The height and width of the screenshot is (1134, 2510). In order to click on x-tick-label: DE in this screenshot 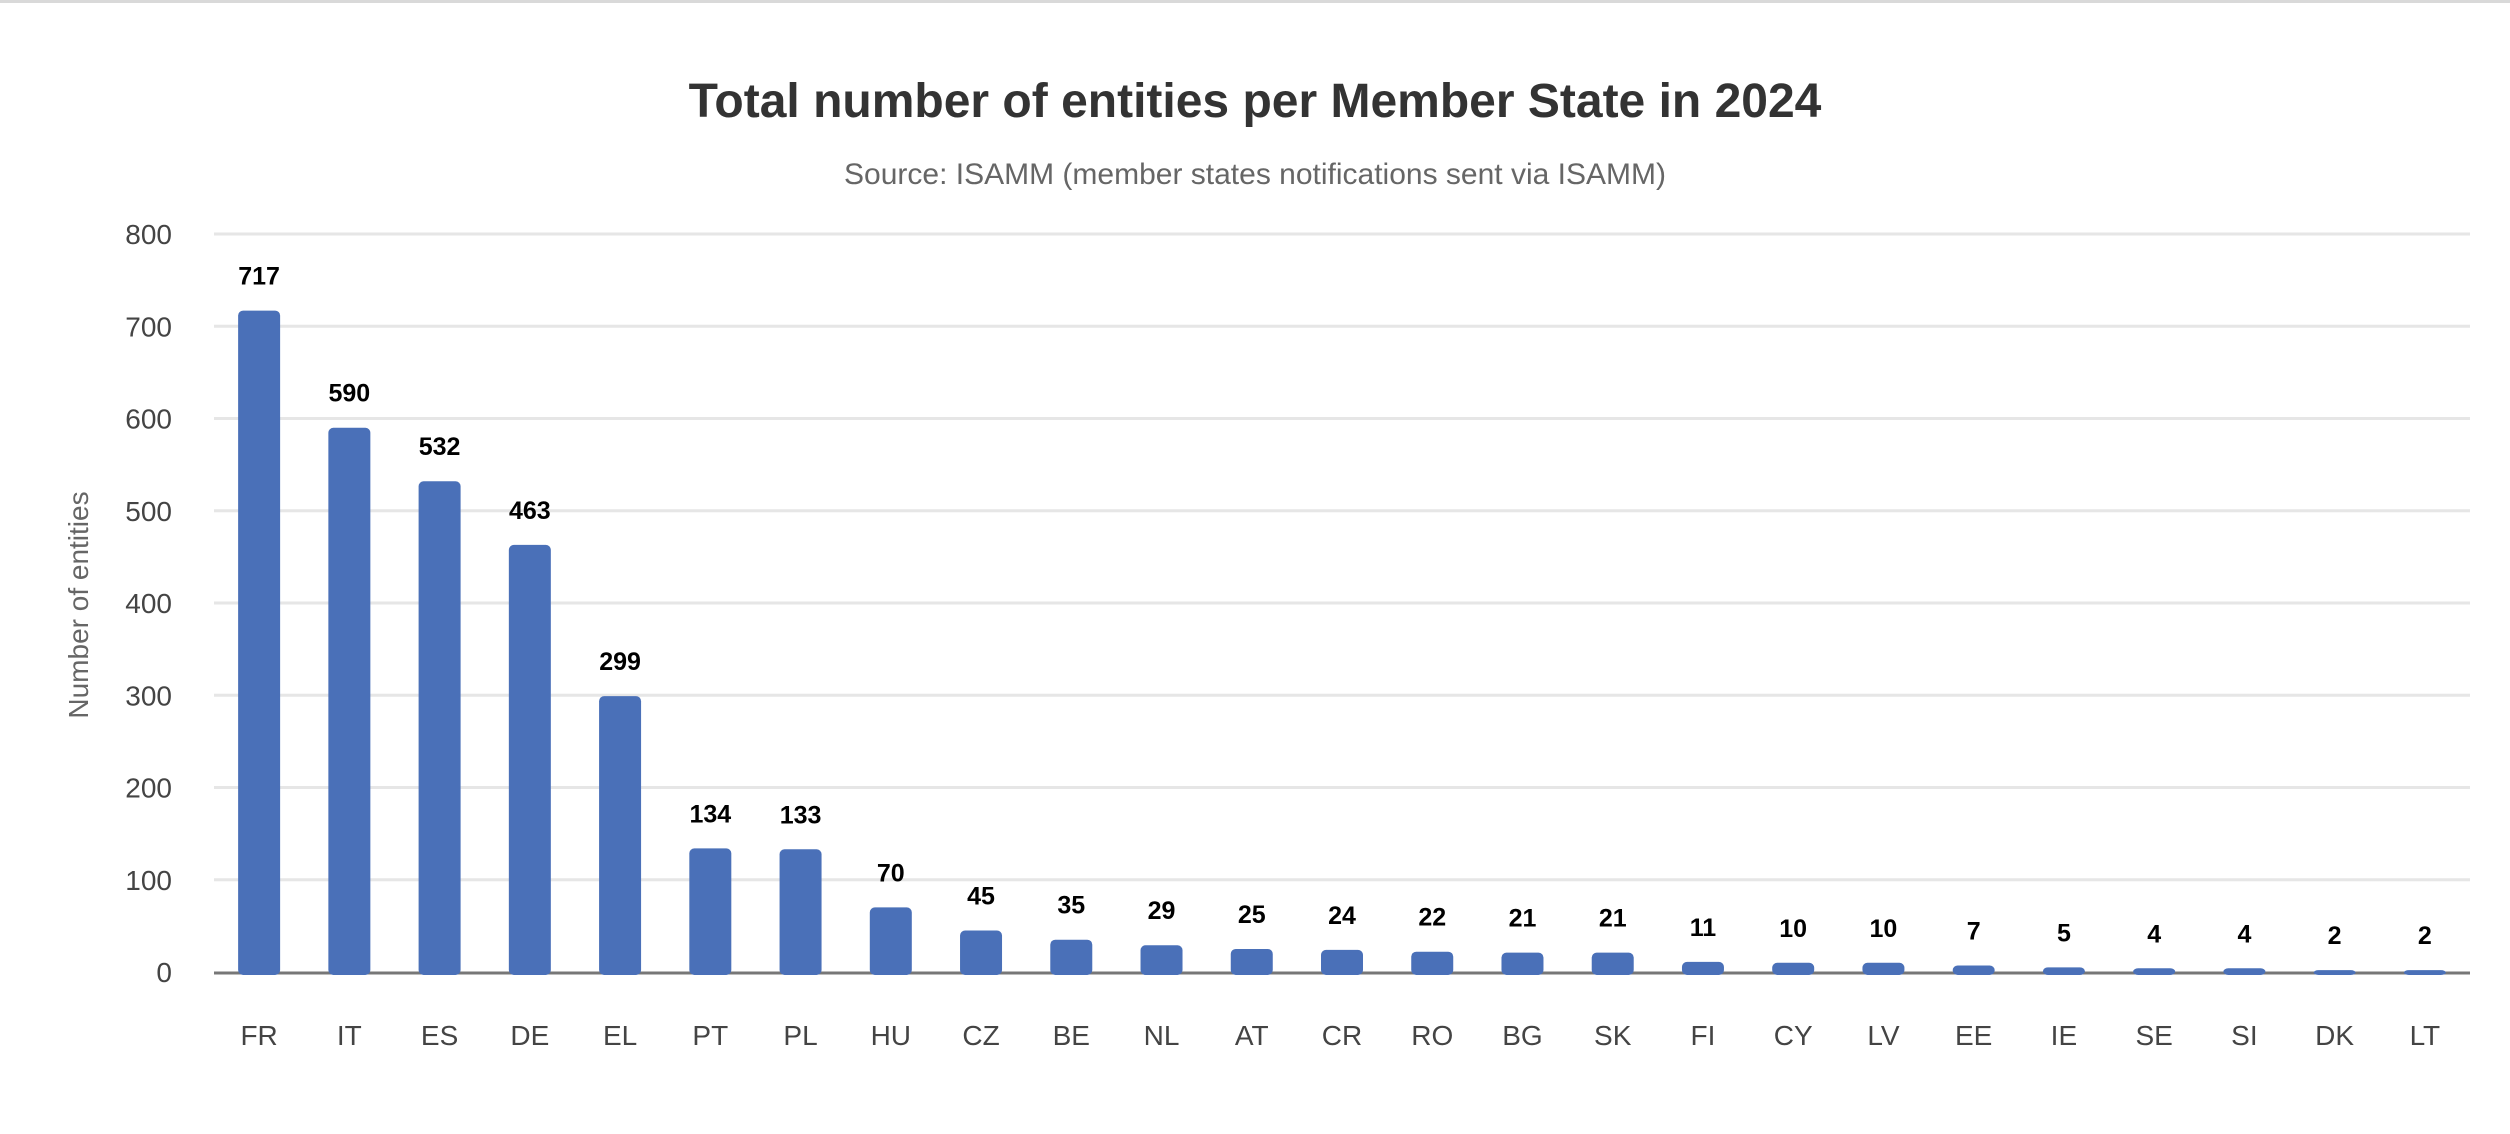, I will do `click(529, 1035)`.